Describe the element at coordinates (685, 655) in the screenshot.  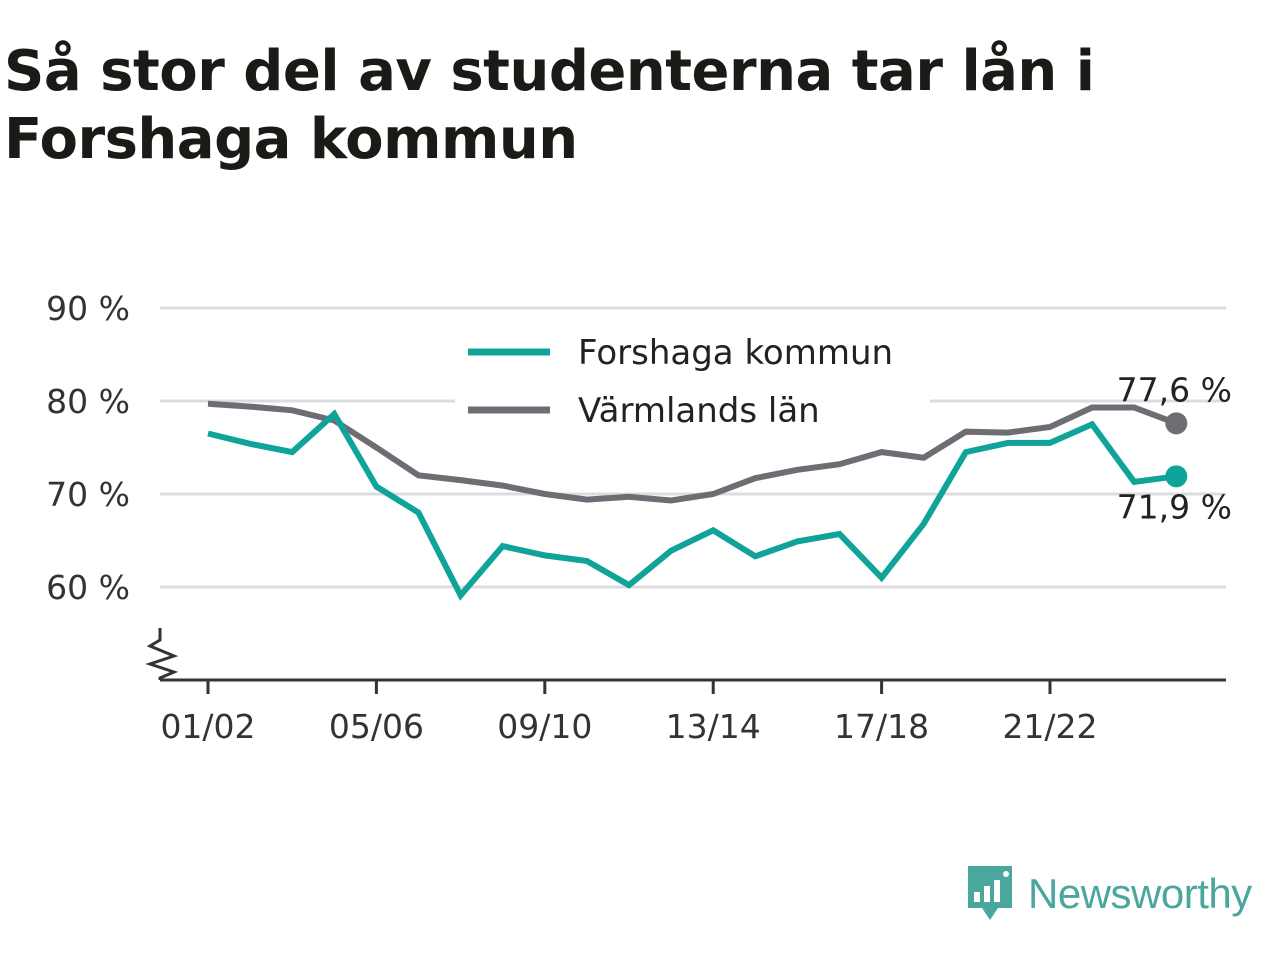
I see `x-axis` at that location.